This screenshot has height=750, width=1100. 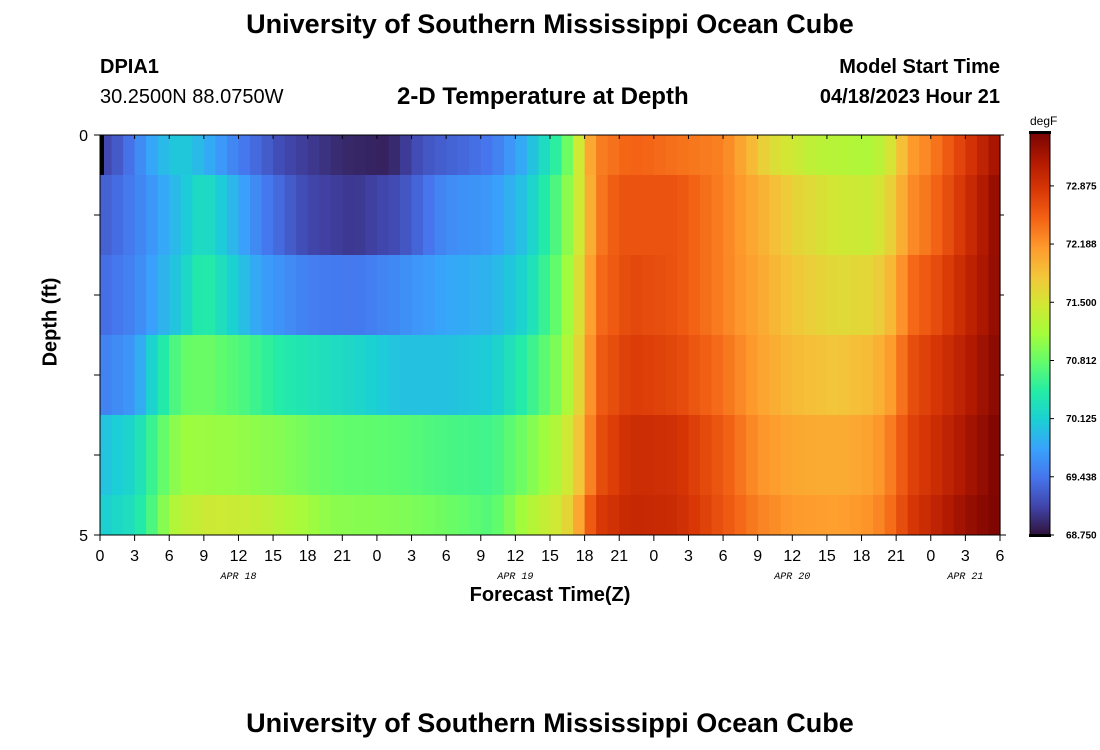 I want to click on x-tick-label: 3, so click(x=688, y=556).